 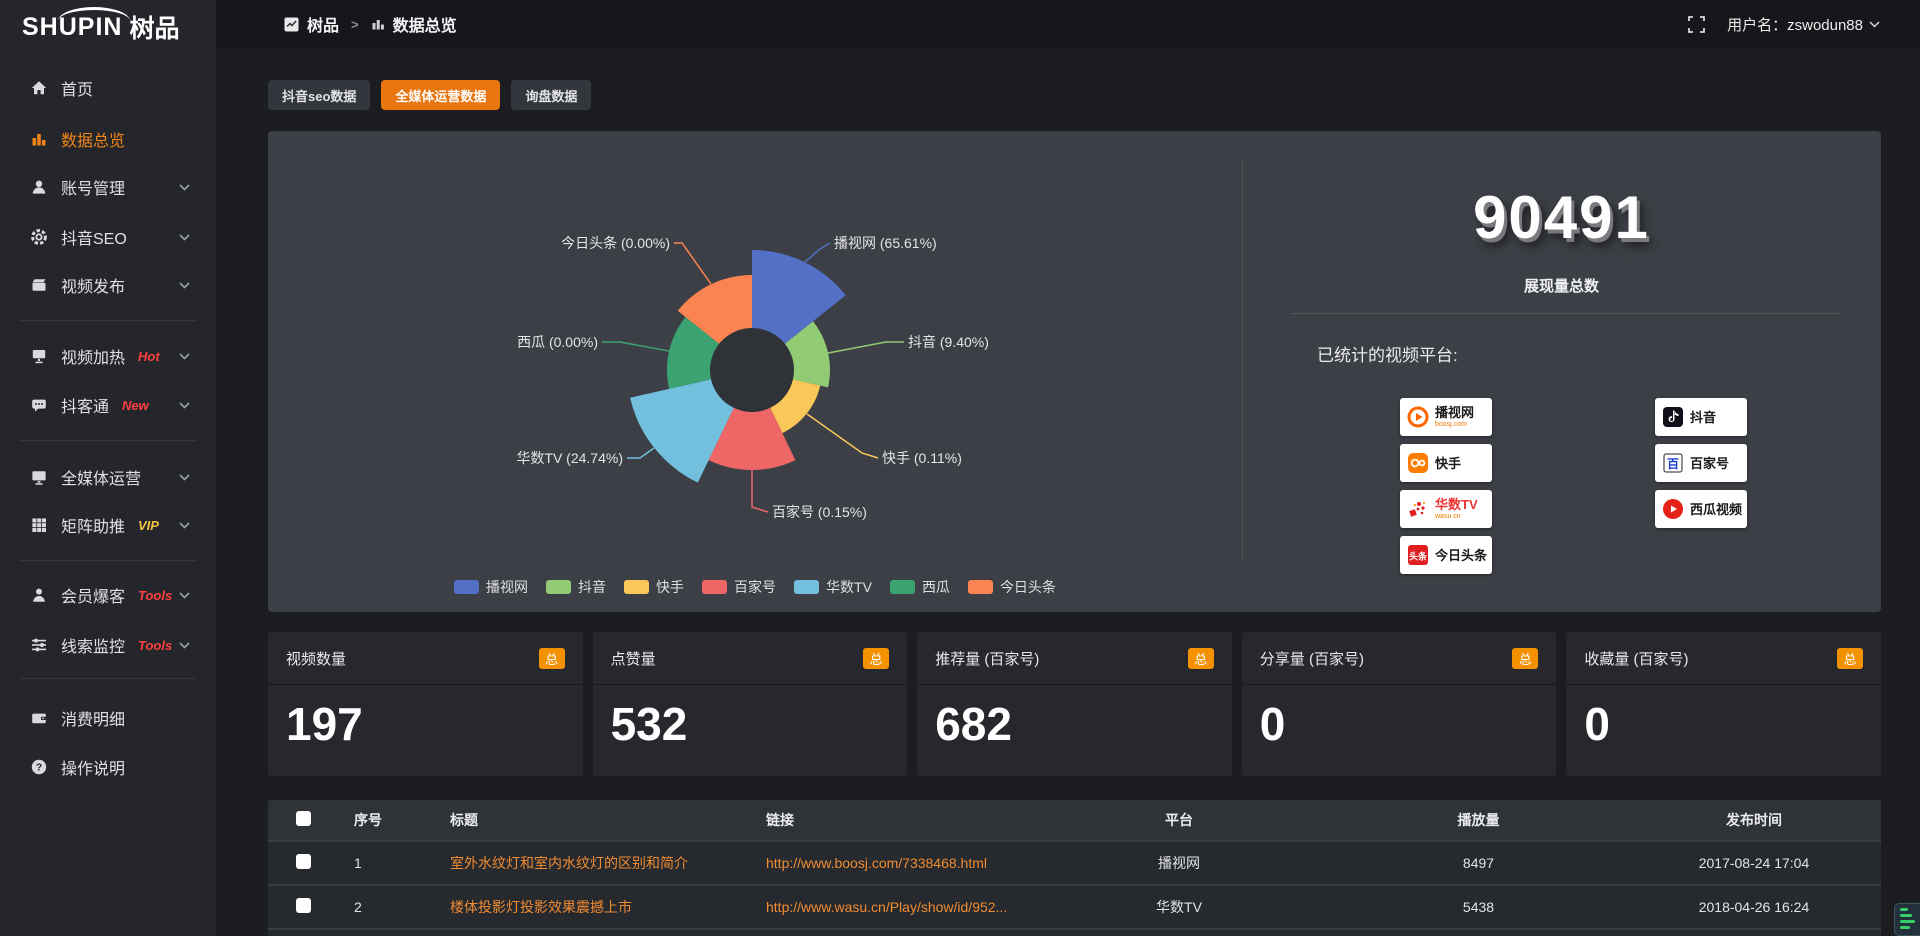 I want to click on logo-arc-decoration, so click(x=94, y=14).